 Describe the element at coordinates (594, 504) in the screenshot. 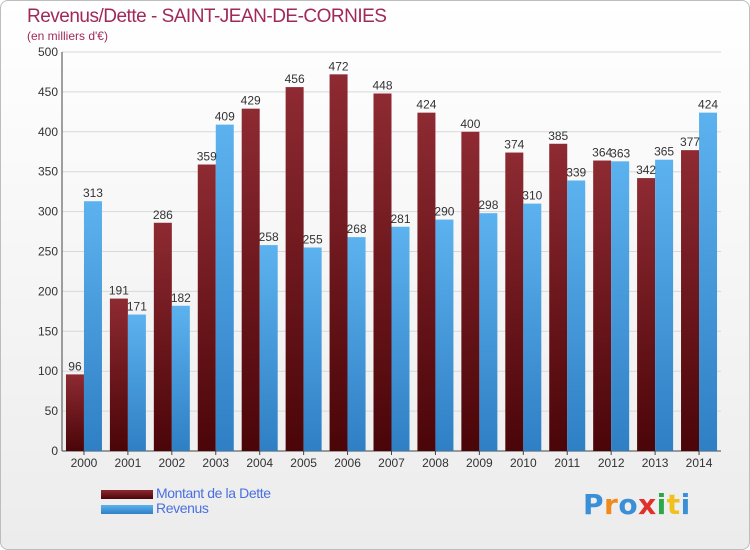

I see `logo-letter: P` at that location.